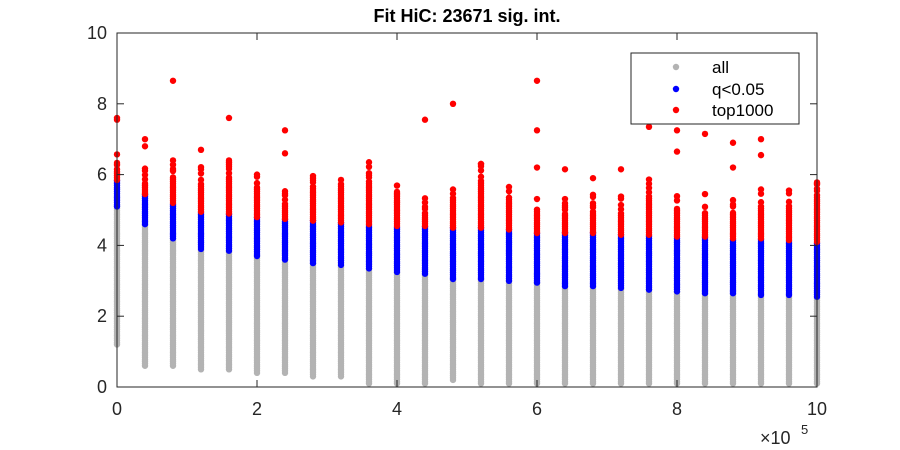  I want to click on x-tick-label: 8, so click(677, 409).